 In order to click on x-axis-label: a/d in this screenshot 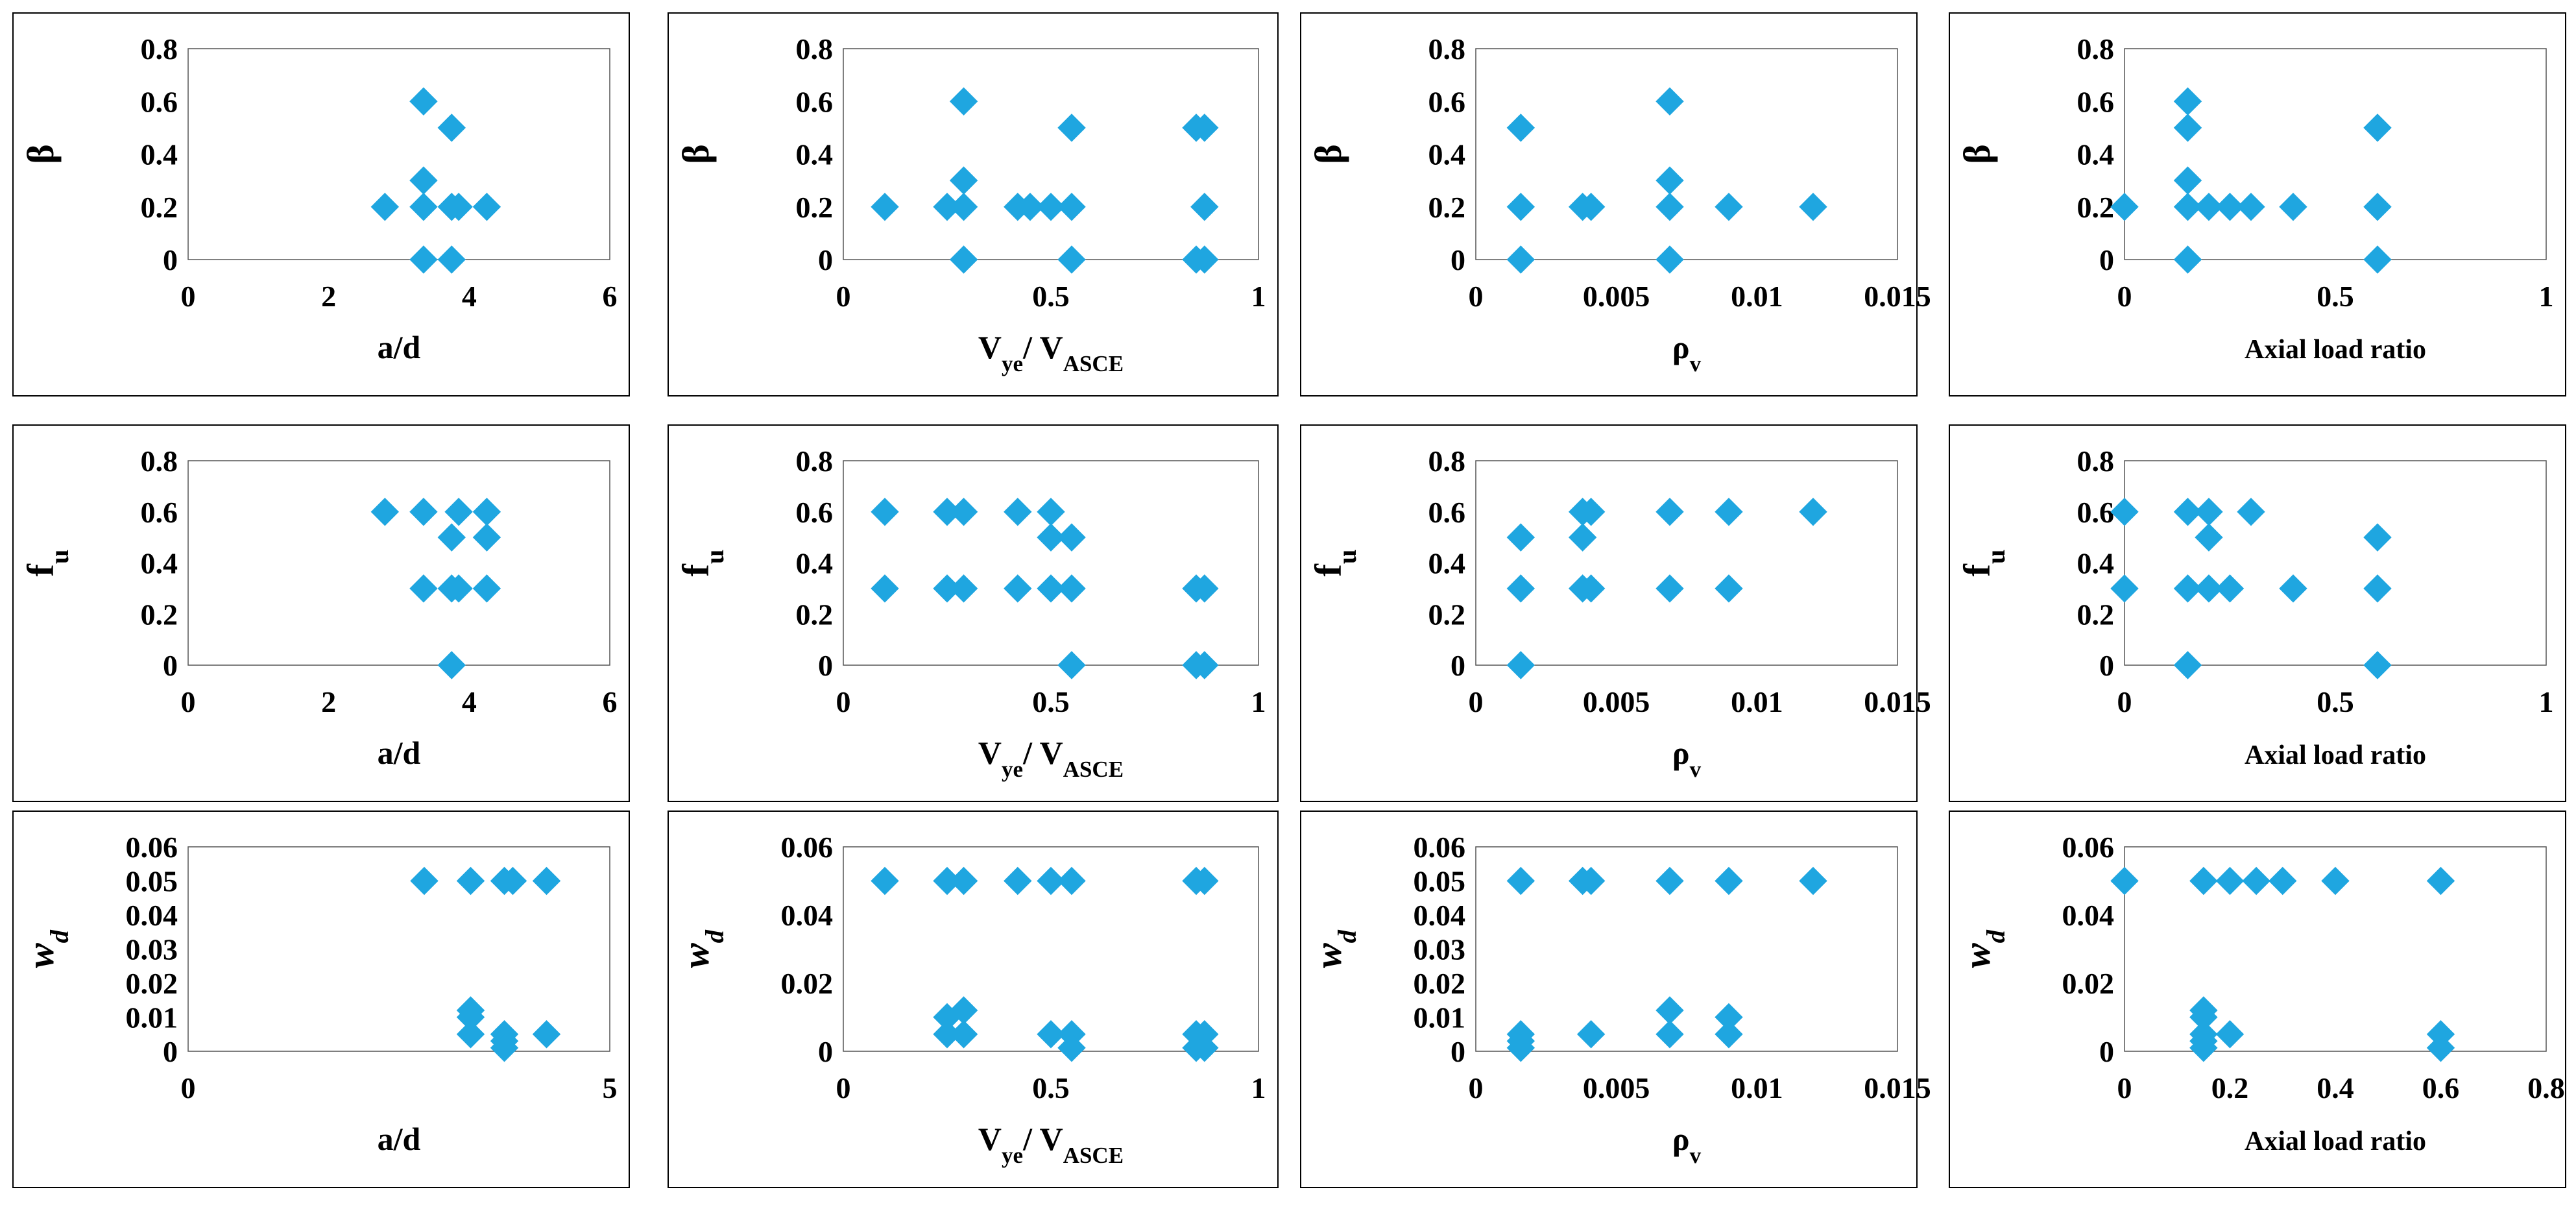, I will do `click(399, 347)`.